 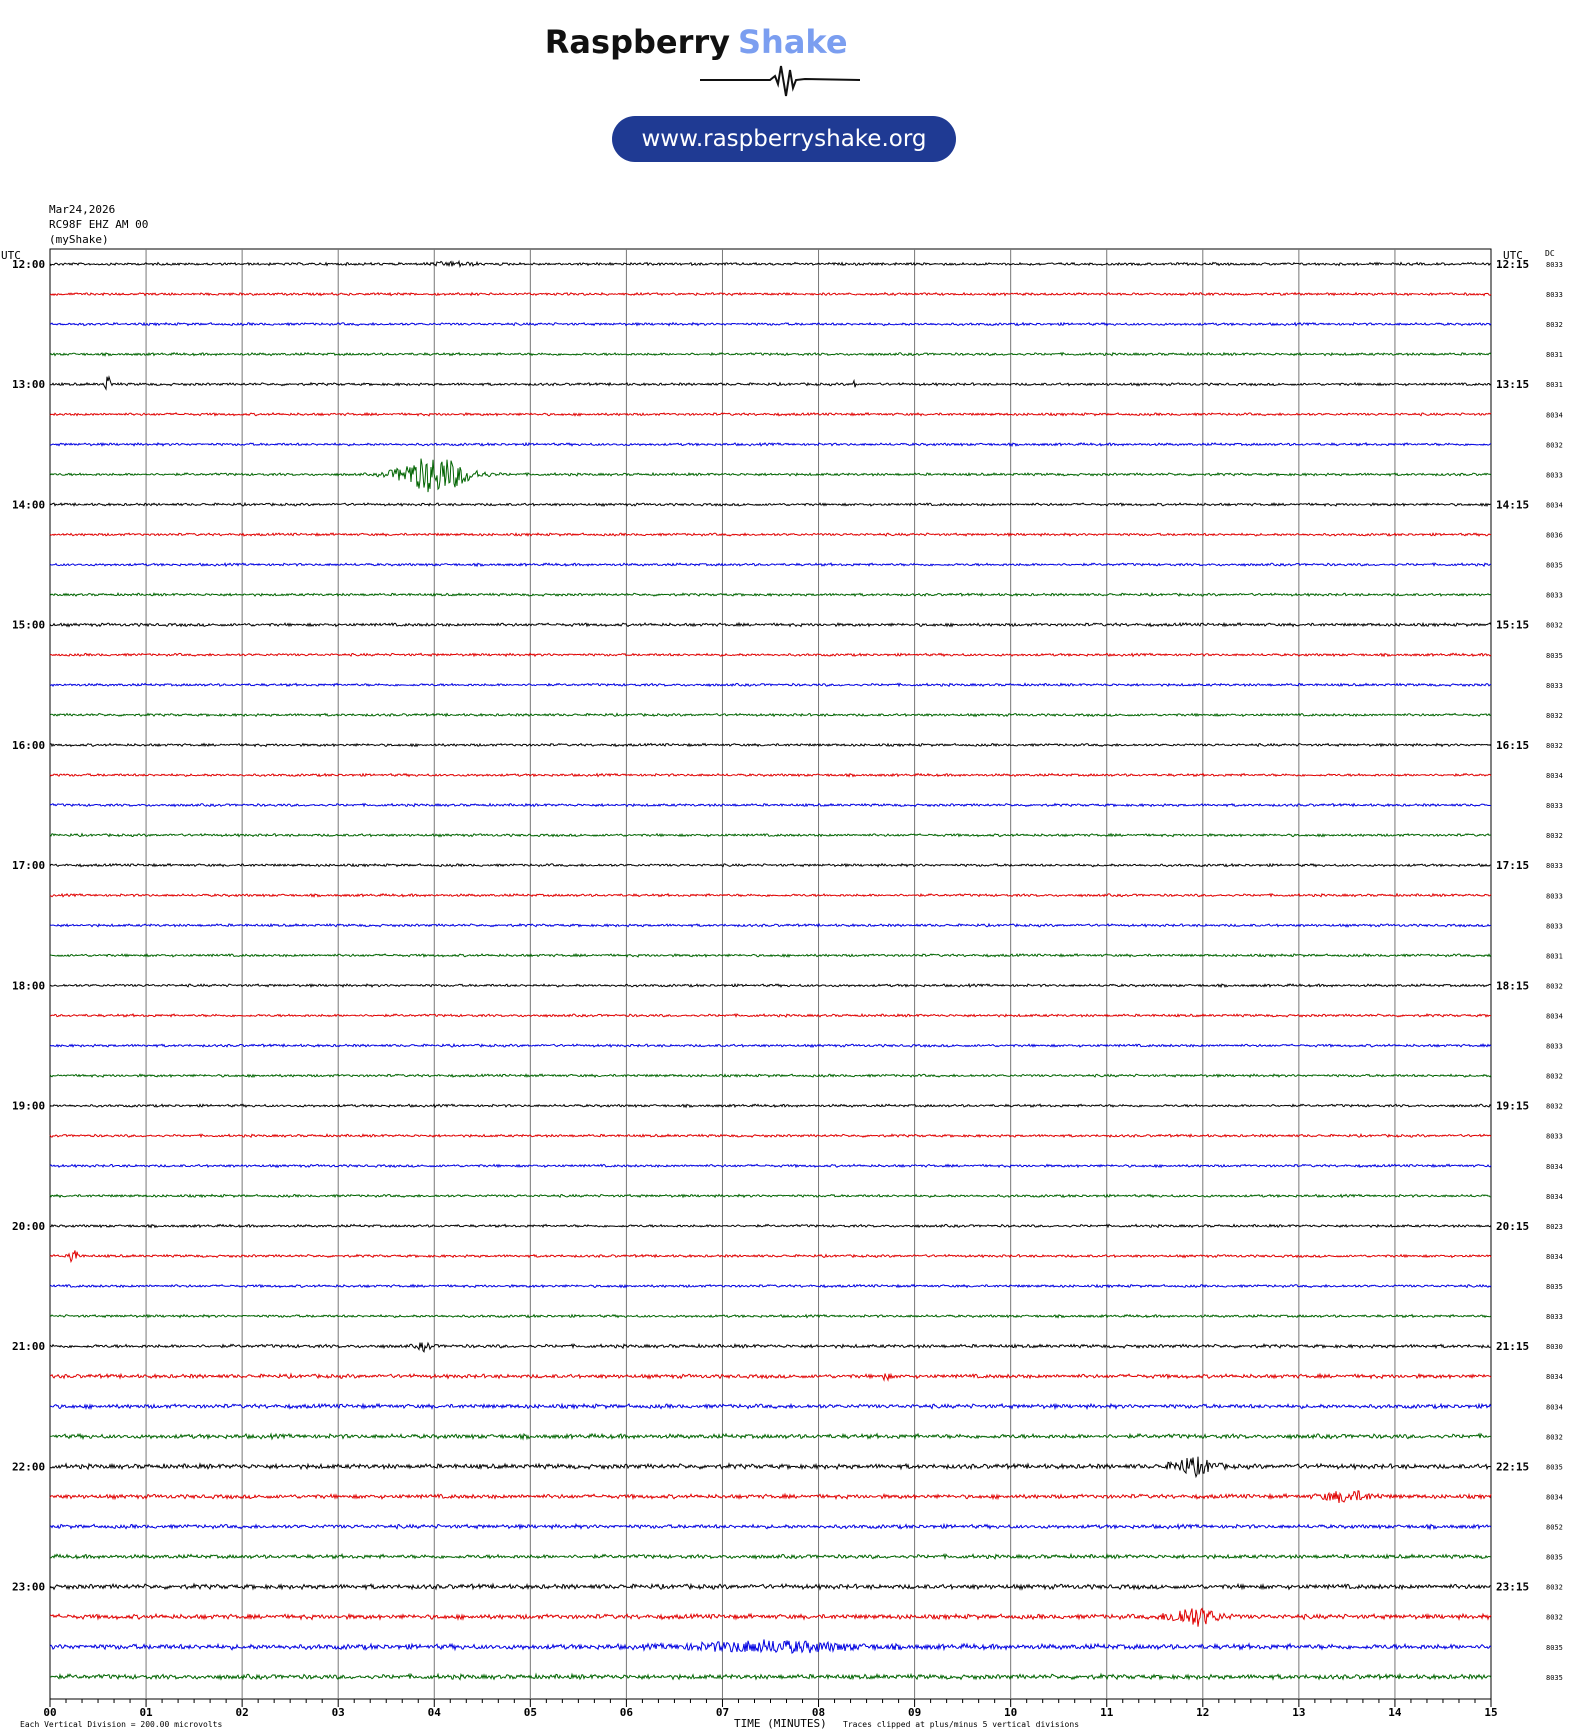 I want to click on right-utc-label: UTC, so click(x=1513, y=255).